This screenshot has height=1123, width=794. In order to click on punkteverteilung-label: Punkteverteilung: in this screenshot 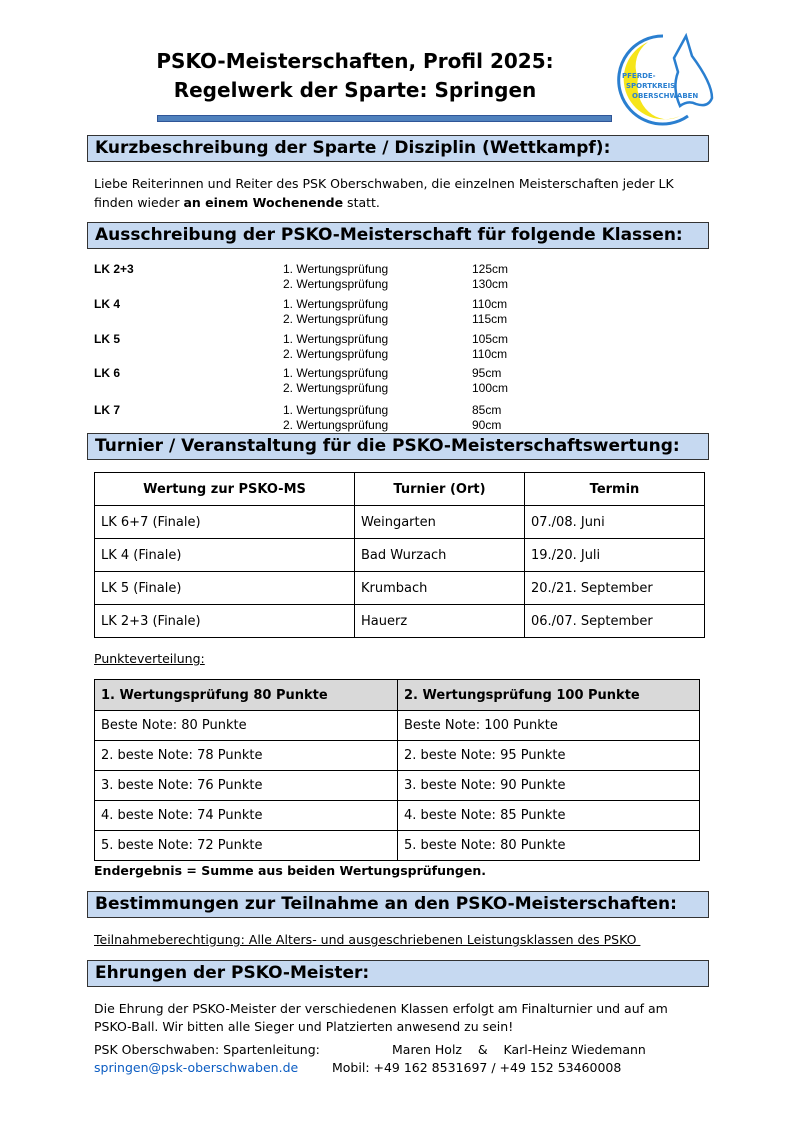, I will do `click(149, 658)`.